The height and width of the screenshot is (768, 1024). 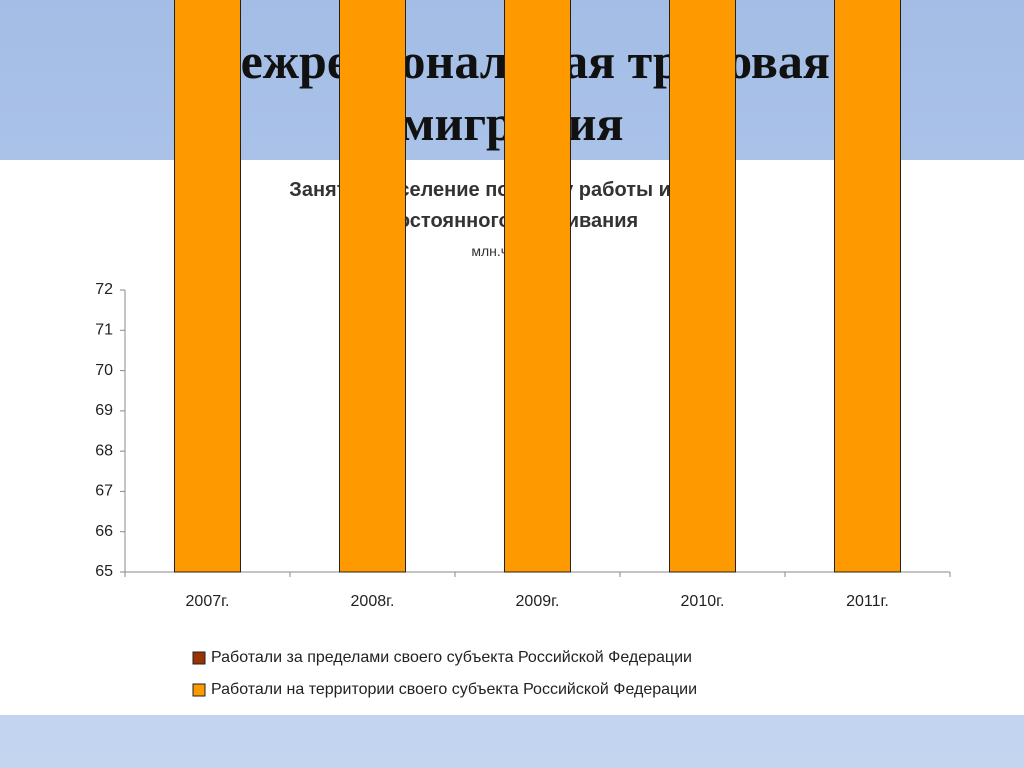 What do you see at coordinates (104, 410) in the screenshot?
I see `y-tick-label: 69` at bounding box center [104, 410].